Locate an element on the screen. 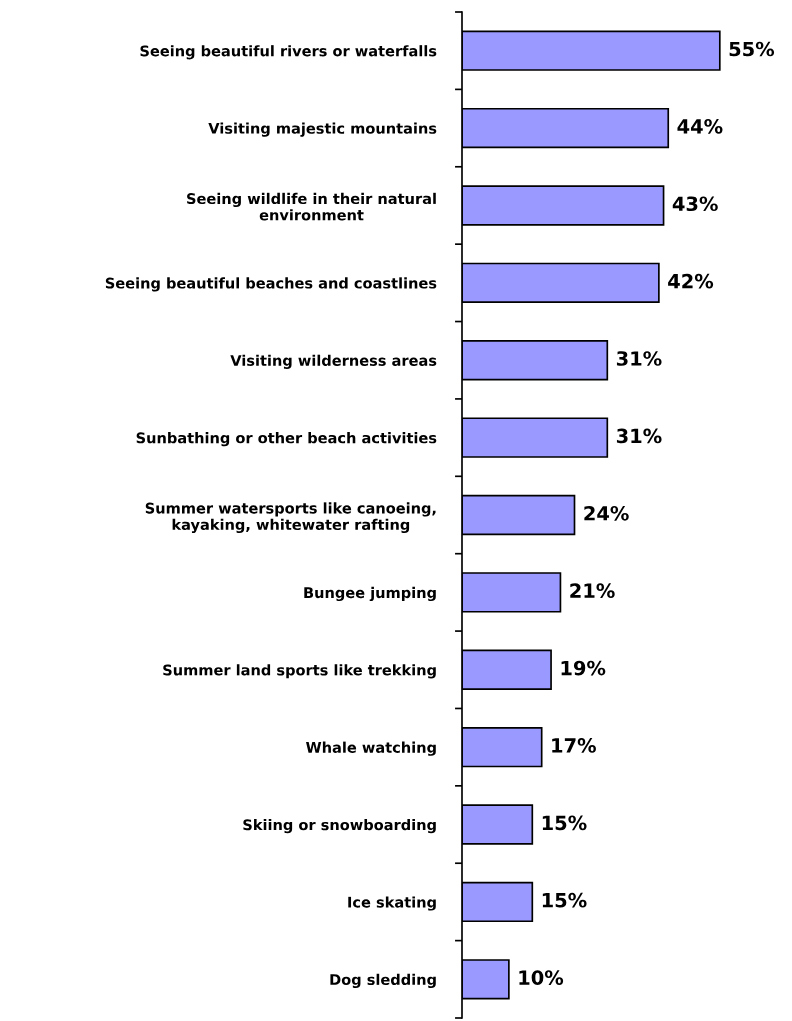 The height and width of the screenshot is (1021, 792). data-label: 42% is located at coordinates (691, 281).